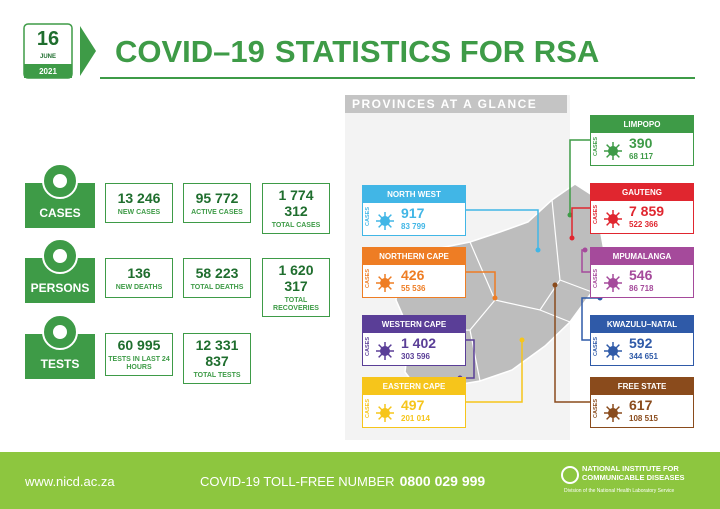 The image size is (720, 509). What do you see at coordinates (60, 288) in the screenshot?
I see `stat-group-label: PERSONS` at bounding box center [60, 288].